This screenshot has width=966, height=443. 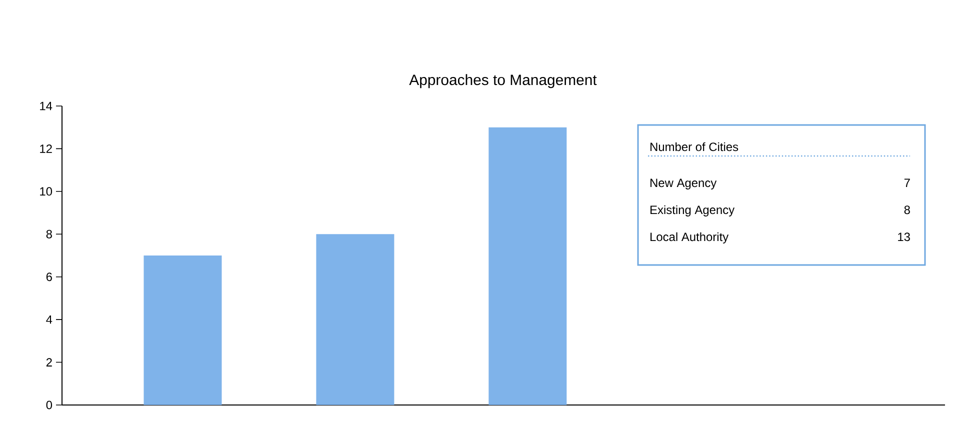 What do you see at coordinates (904, 237) in the screenshot?
I see `data-label: 13` at bounding box center [904, 237].